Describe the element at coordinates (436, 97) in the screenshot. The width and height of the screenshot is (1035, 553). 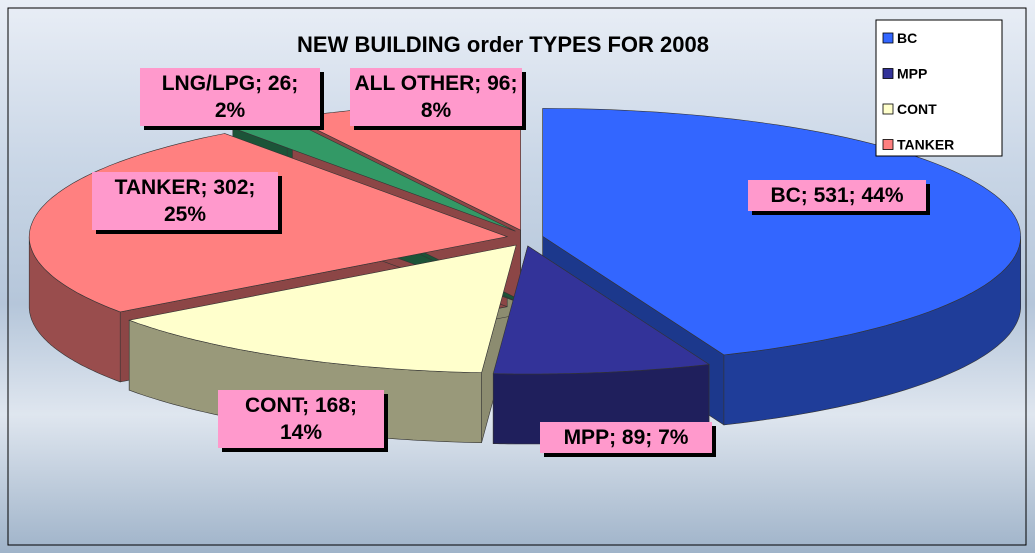
I see `data-label: ALL OTHER; 96; 8%` at that location.